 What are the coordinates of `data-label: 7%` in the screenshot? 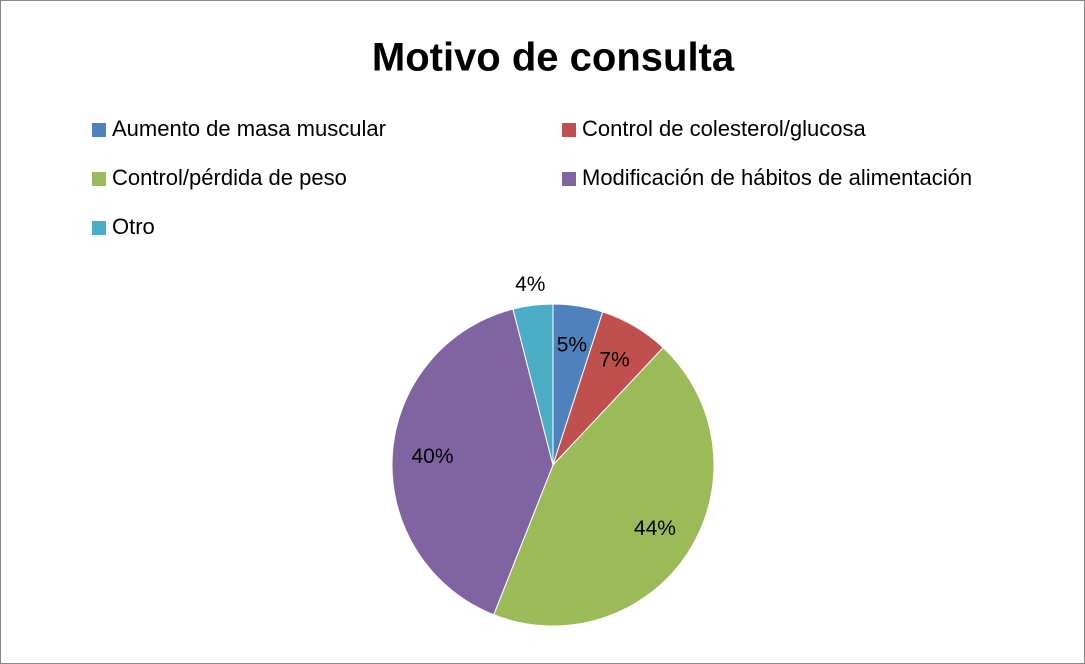 It's located at (614, 360).